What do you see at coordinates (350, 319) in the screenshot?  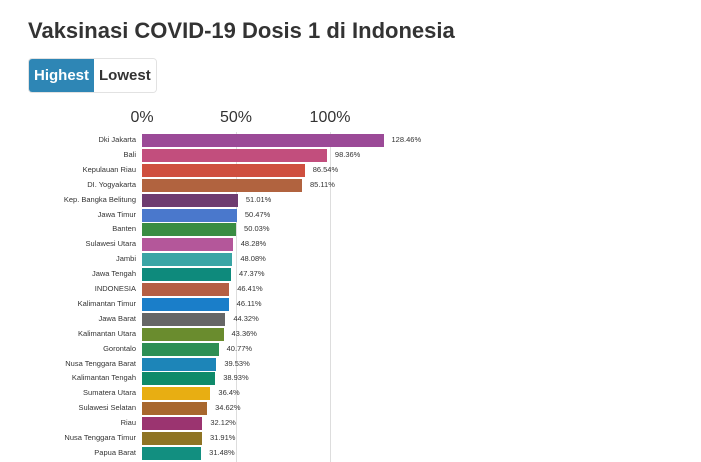 I see `chart-row: Jawa Barat 44.32%` at bounding box center [350, 319].